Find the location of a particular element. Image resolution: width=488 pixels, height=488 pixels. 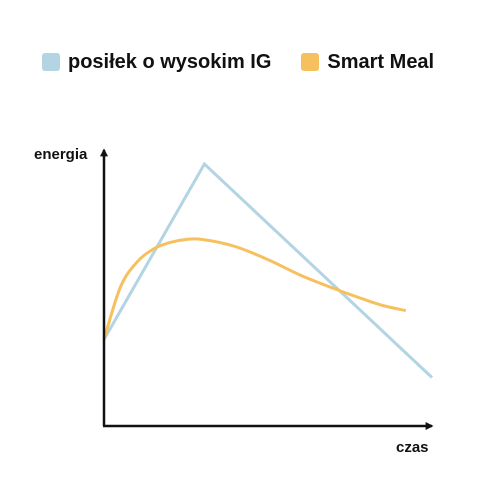

legend-item-smart-meal: Smart Meal is located at coordinates (367, 62).